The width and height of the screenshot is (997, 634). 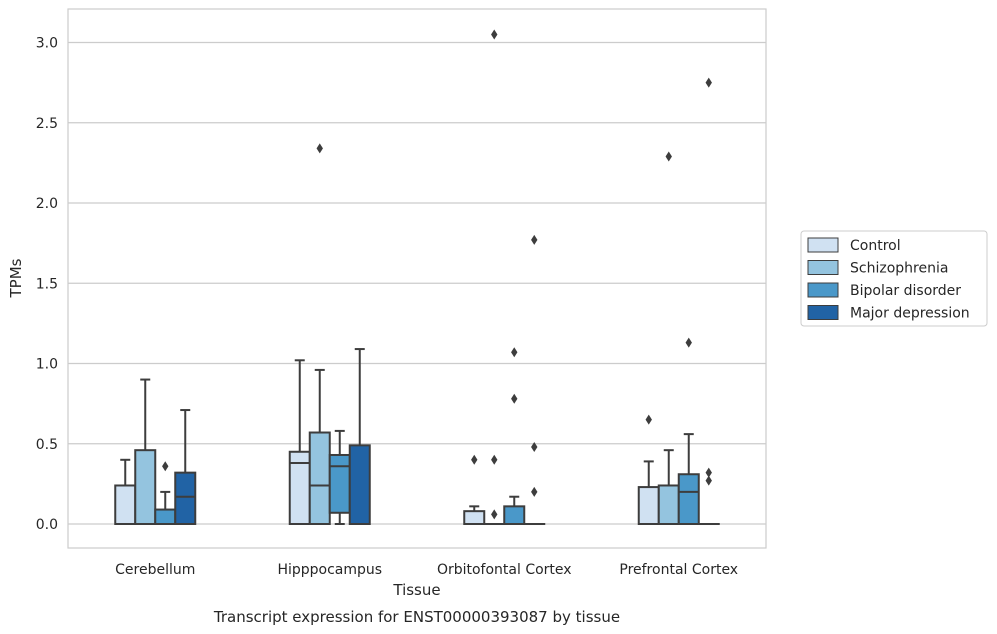 I want to click on legend-label: Control, so click(x=875, y=246).